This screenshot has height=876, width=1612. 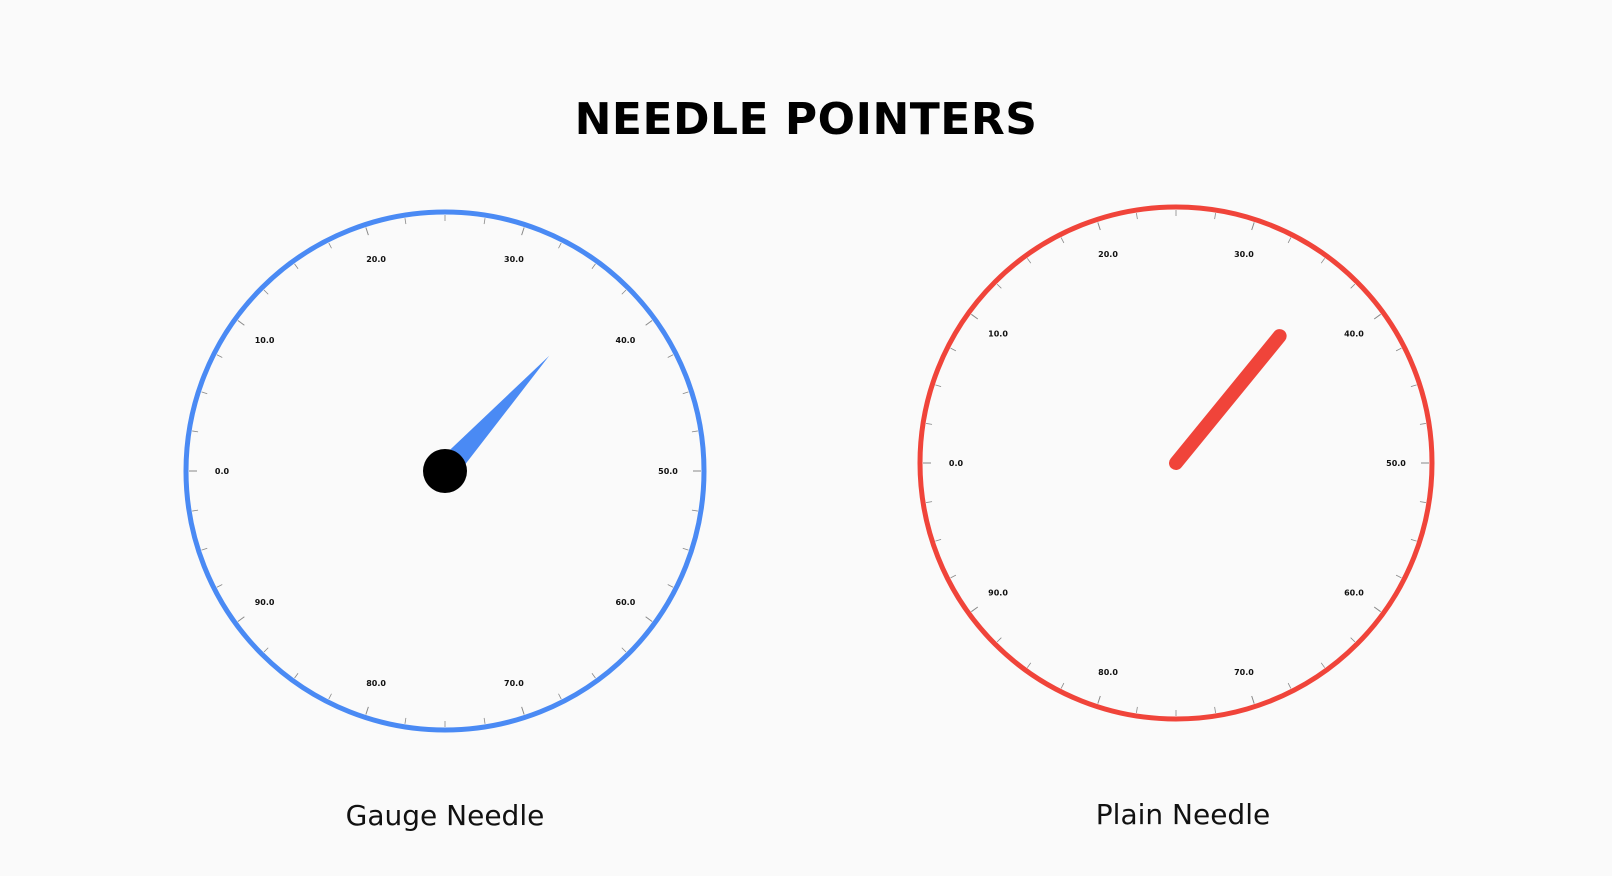 What do you see at coordinates (445, 815) in the screenshot?
I see `gauge-needle-label: Gauge Needle` at bounding box center [445, 815].